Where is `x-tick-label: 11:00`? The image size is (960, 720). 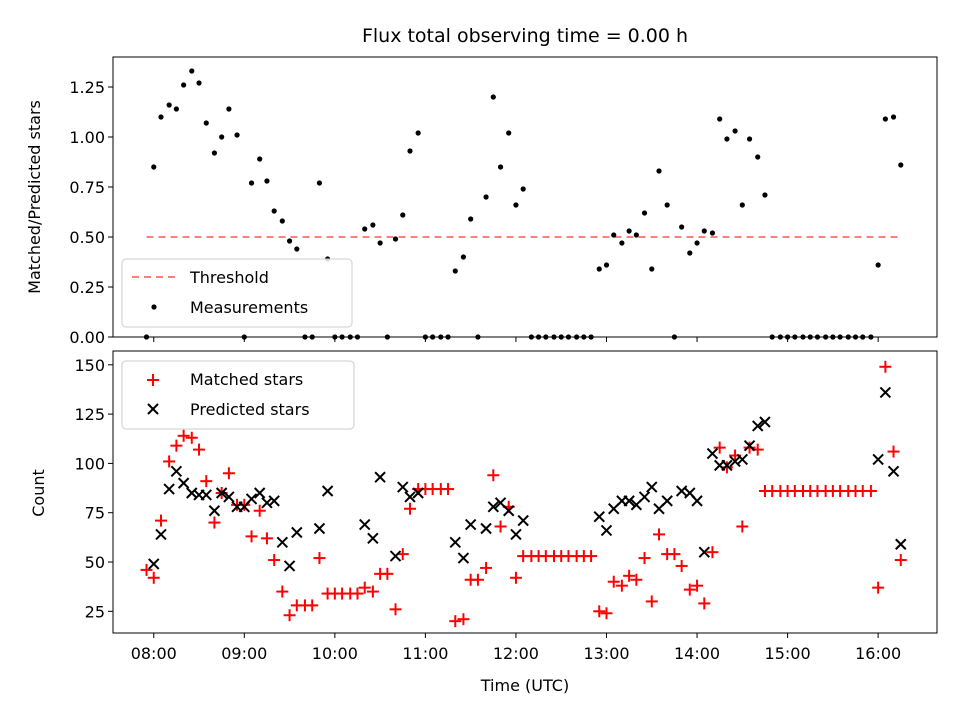
x-tick-label: 11:00 is located at coordinates (425, 653).